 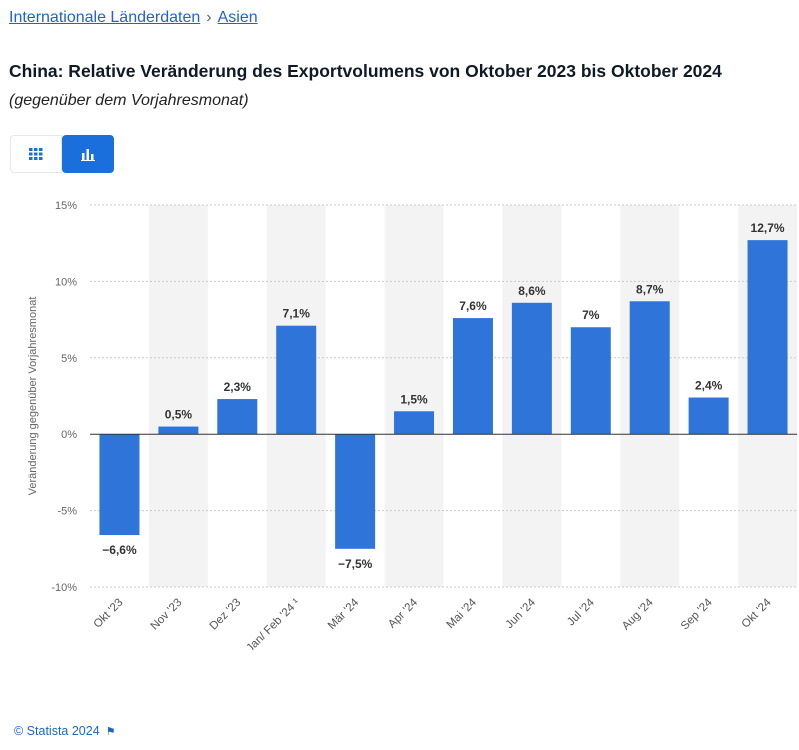 I want to click on data-label: −6,6%, so click(x=119, y=550).